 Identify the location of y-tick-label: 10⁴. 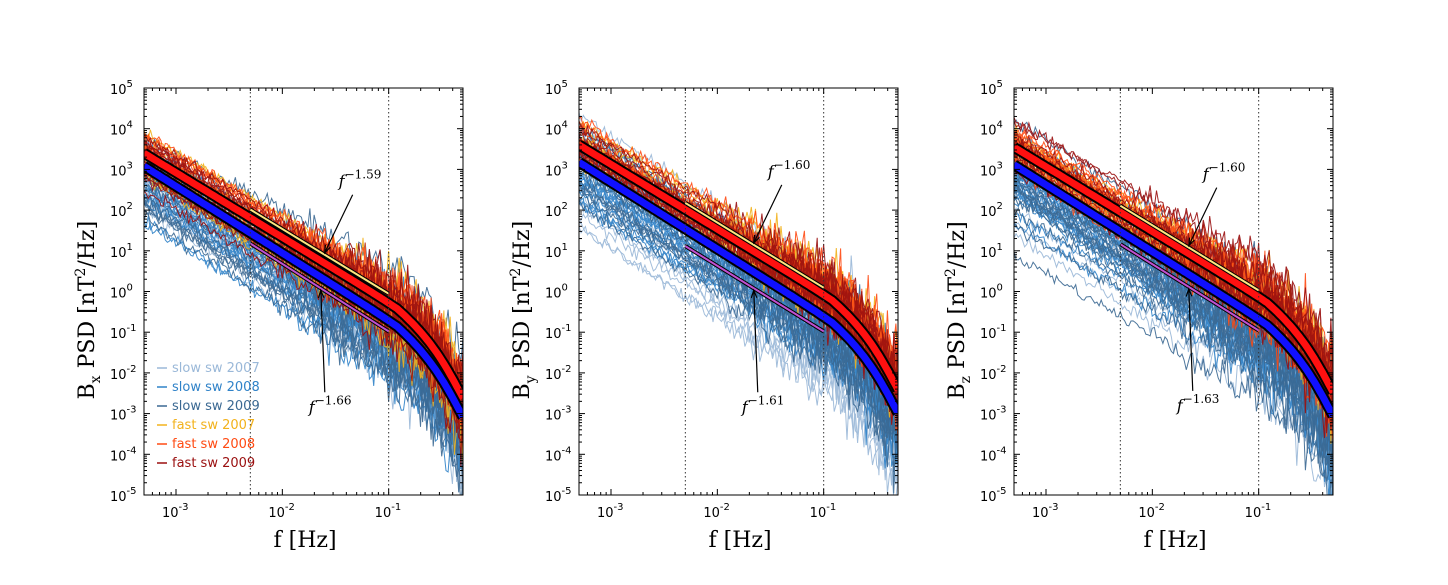
(556, 129).